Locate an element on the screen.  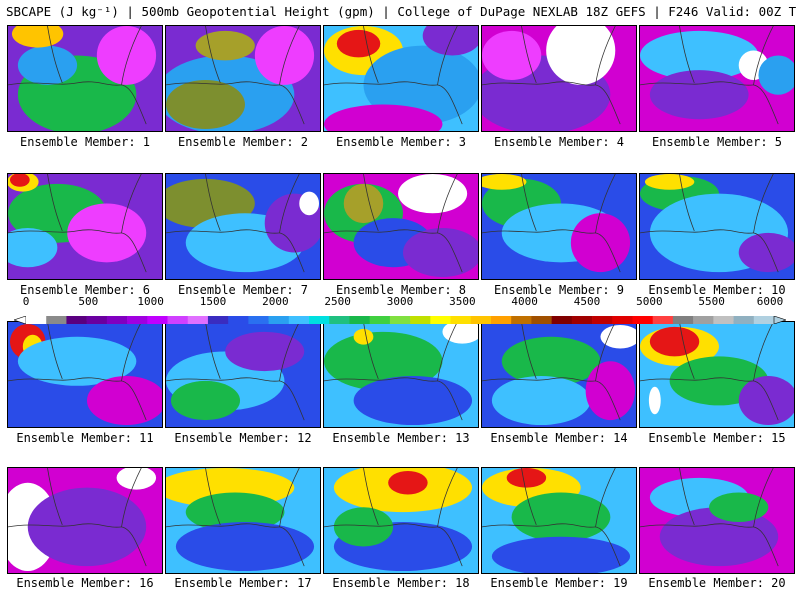
ensemble-member-label: Ensemble Member: 8 is located at coordinates (401, 290).